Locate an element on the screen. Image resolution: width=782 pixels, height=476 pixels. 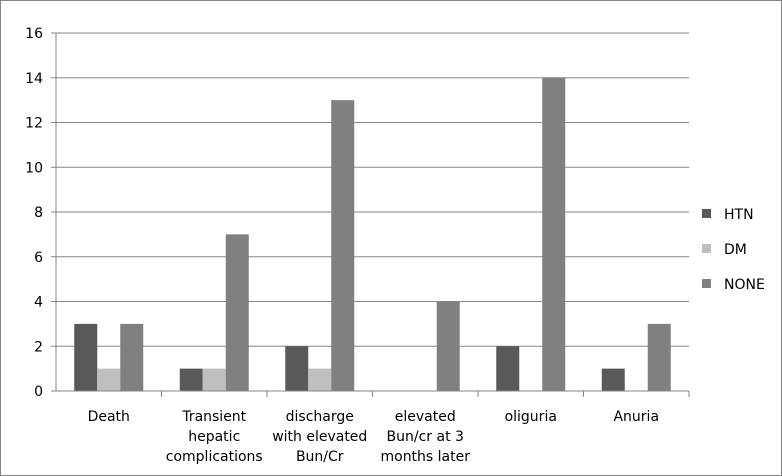
legend-label-dm: DM is located at coordinates (735, 250).